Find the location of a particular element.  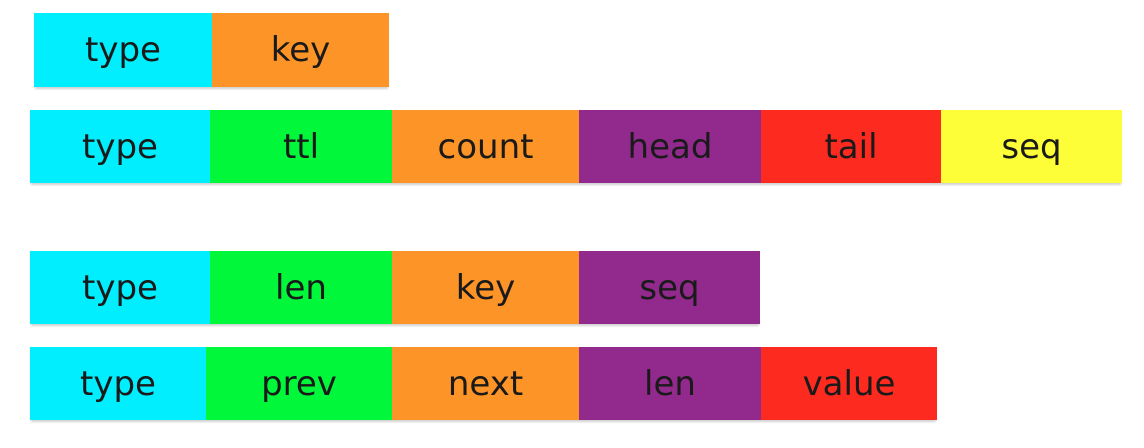

field-cell-tail: tail is located at coordinates (851, 146).